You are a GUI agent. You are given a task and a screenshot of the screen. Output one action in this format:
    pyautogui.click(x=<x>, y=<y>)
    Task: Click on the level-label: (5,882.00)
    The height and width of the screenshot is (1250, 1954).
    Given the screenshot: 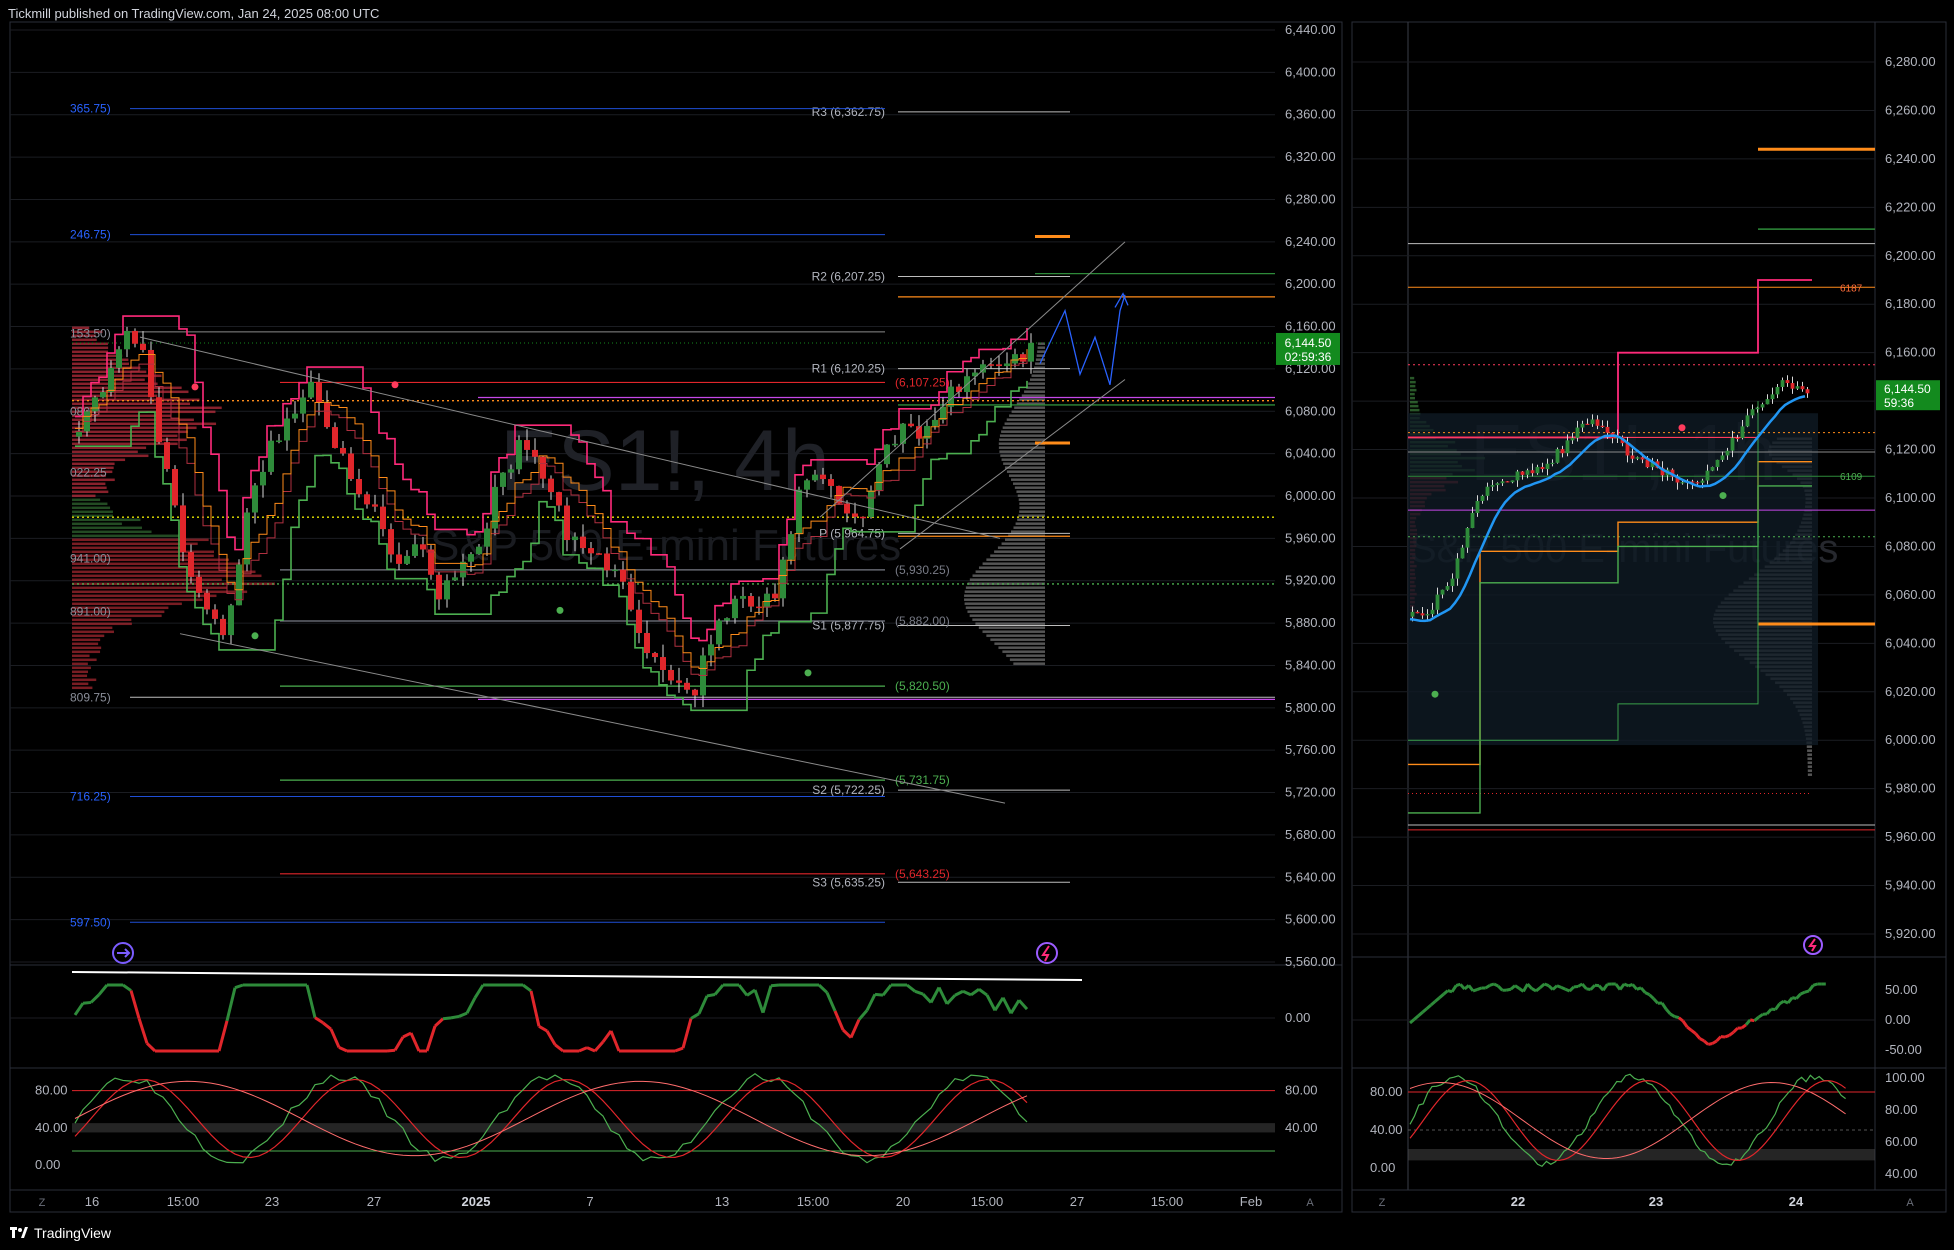 What is the action you would take?
    pyautogui.click(x=922, y=621)
    